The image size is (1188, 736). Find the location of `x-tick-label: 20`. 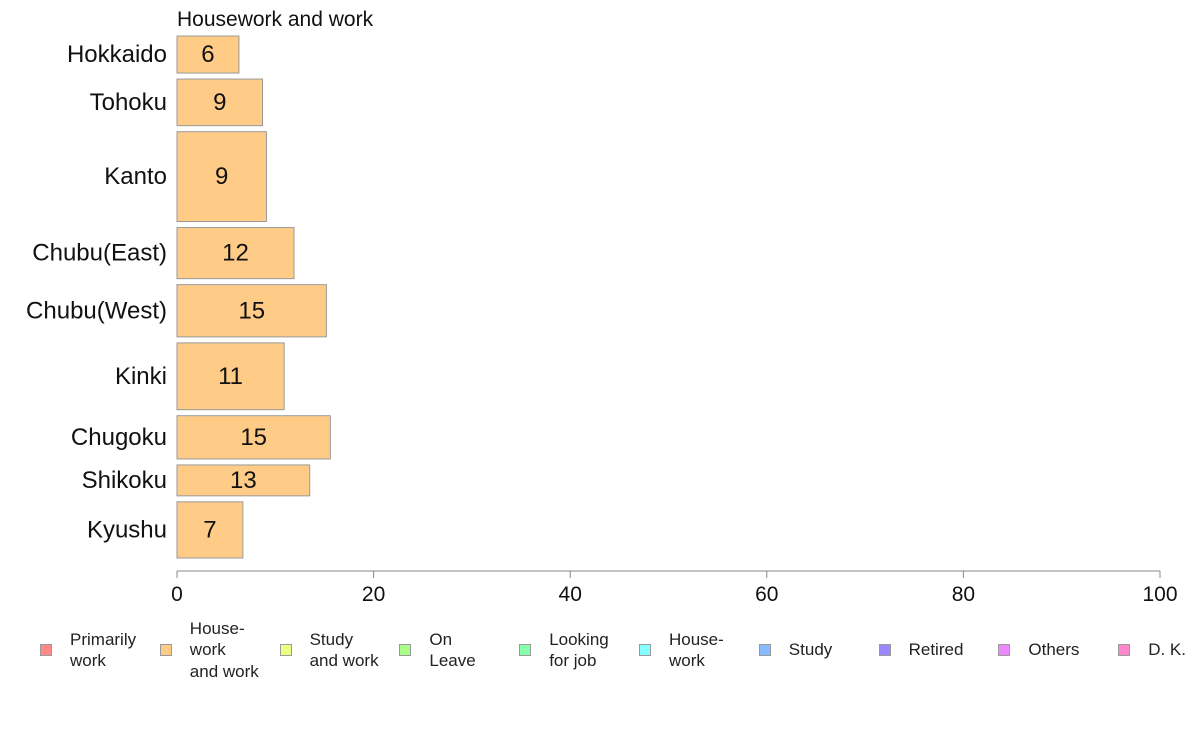

x-tick-label: 20 is located at coordinates (373, 594).